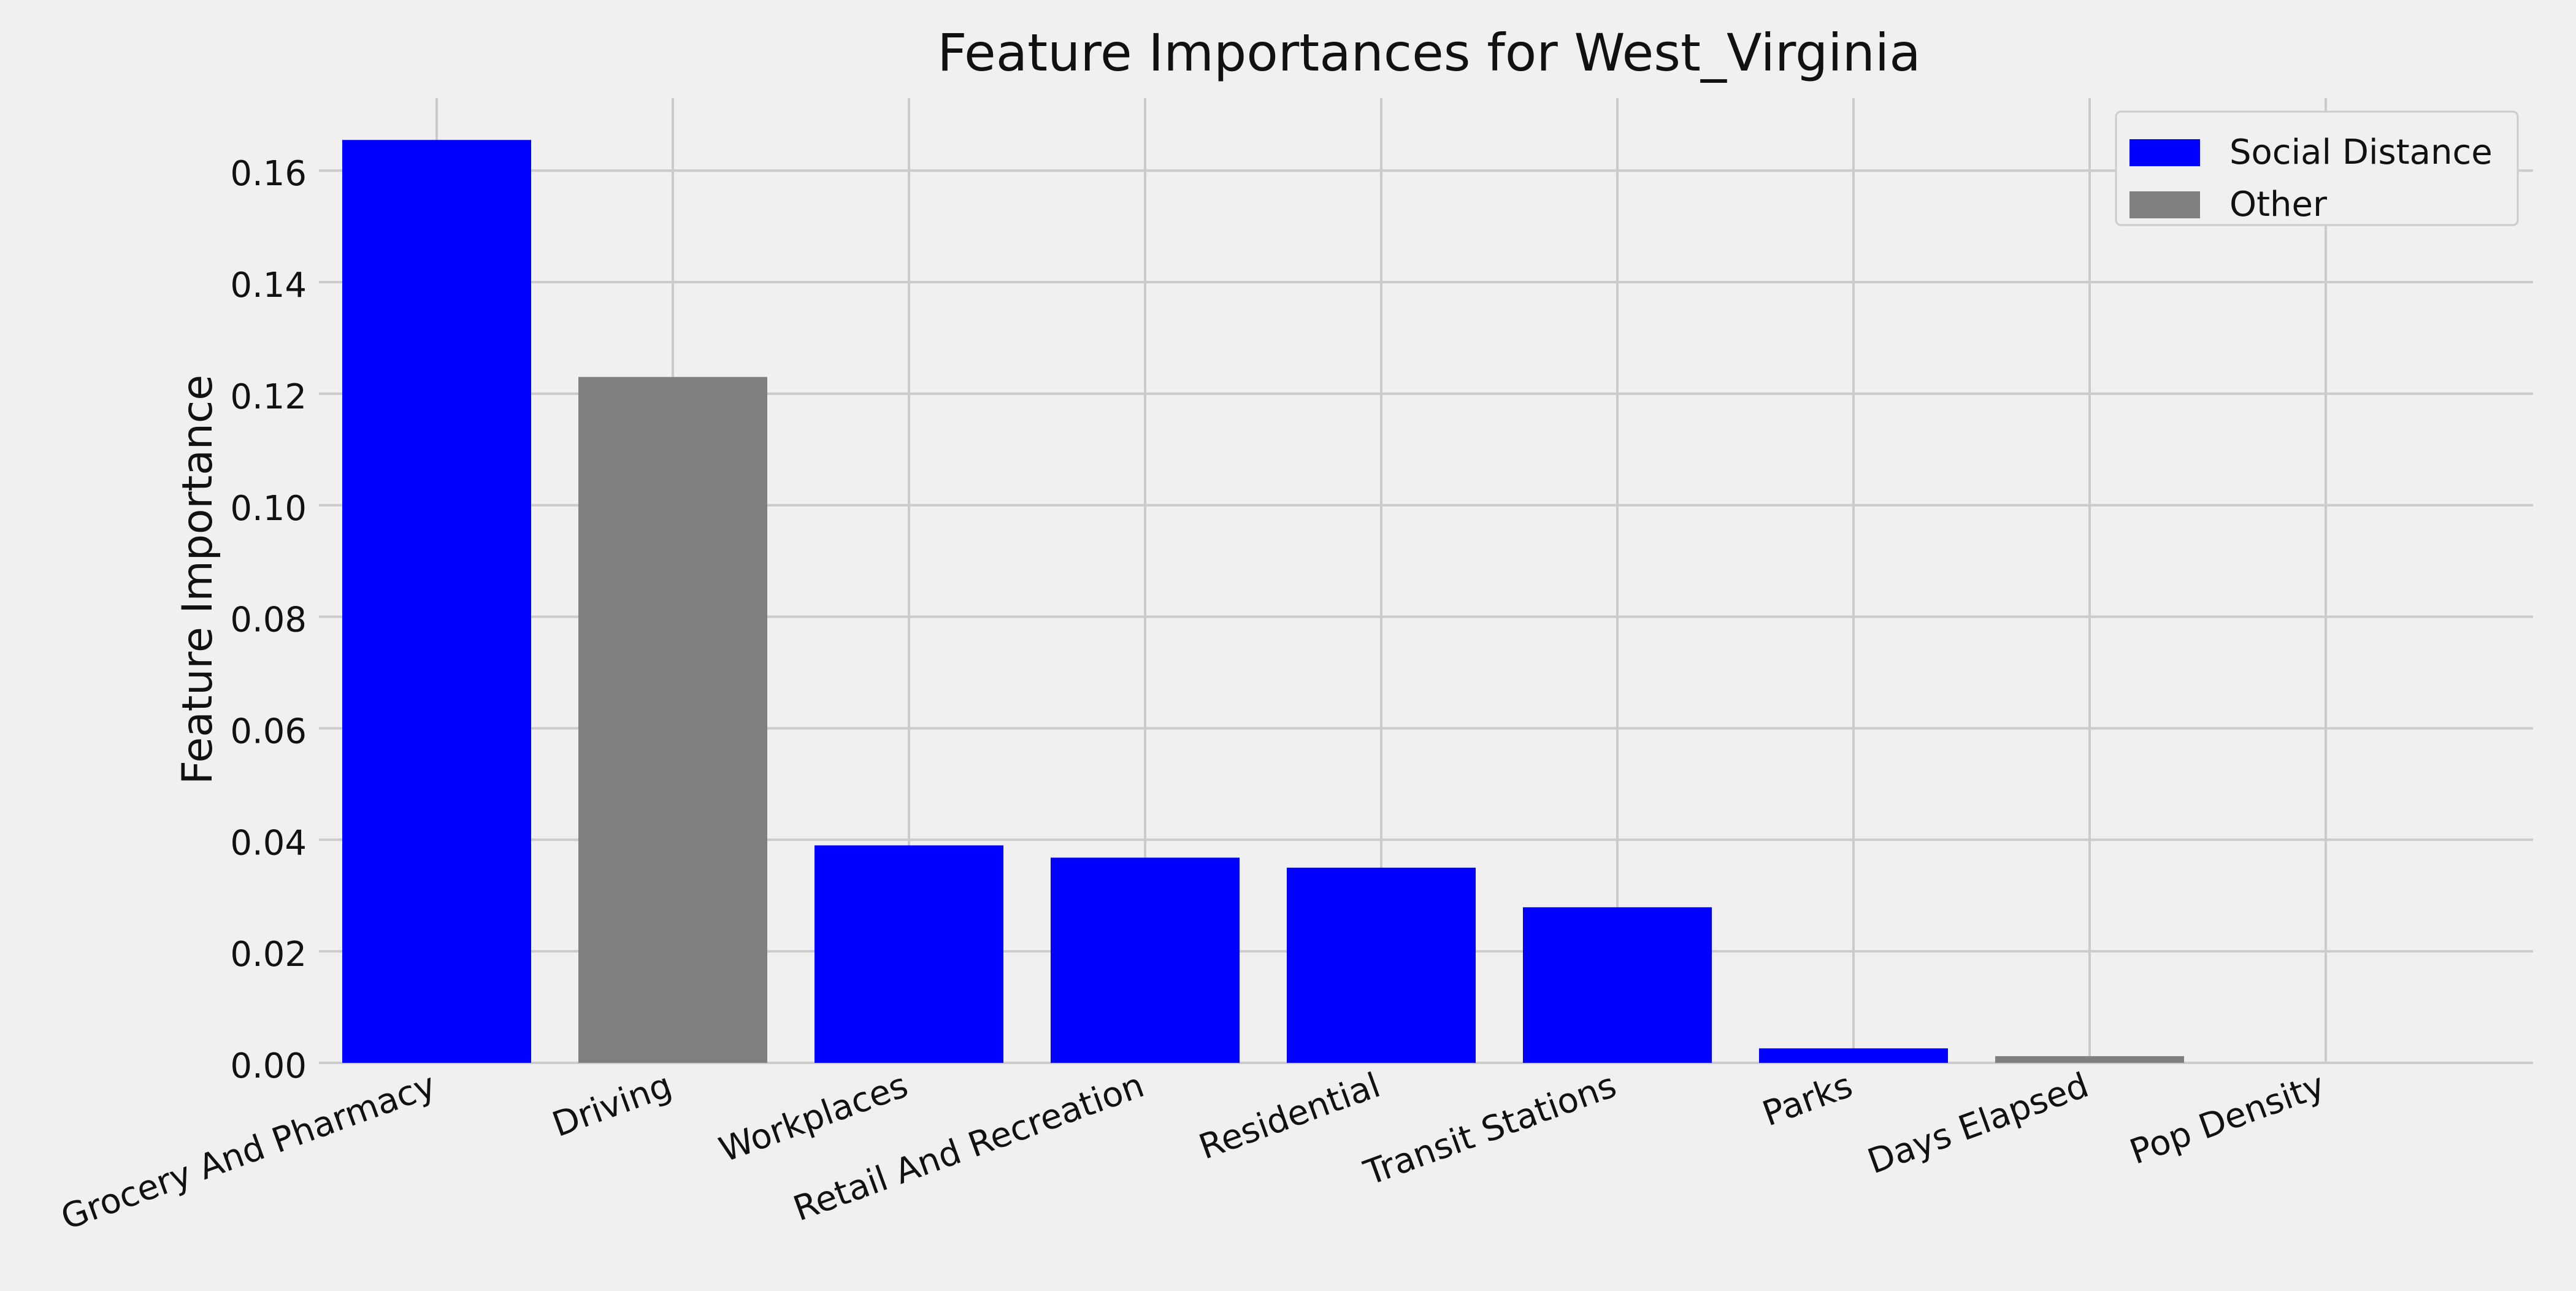 The width and height of the screenshot is (2576, 1291). I want to click on x-tick-label: Transit Stations, so click(1490, 1129).